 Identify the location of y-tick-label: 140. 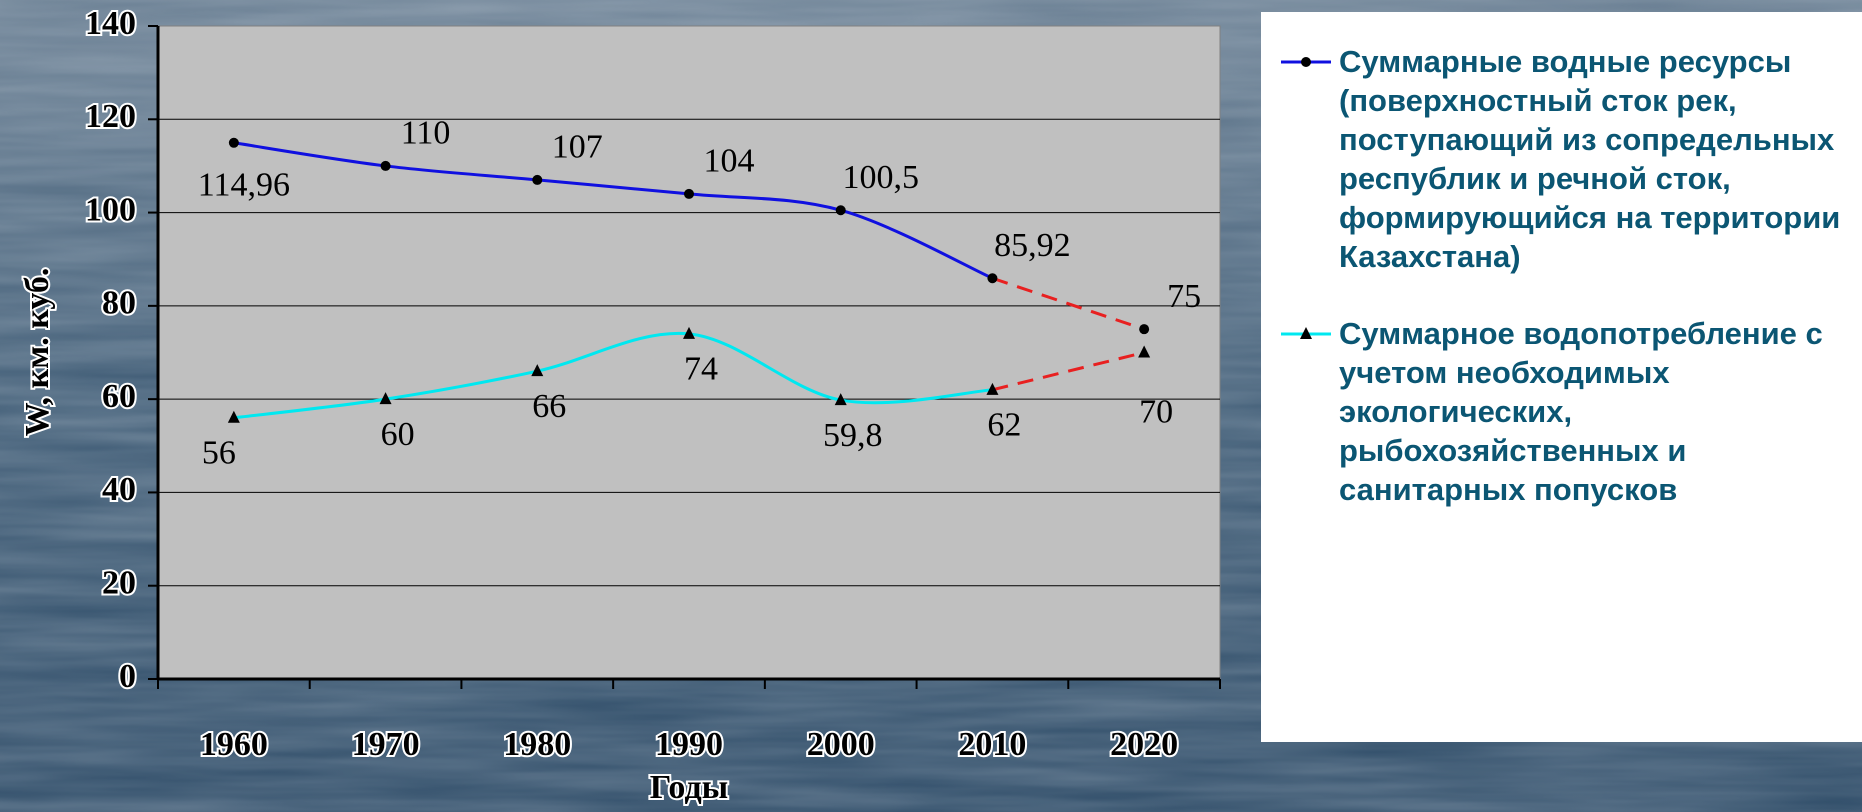
(110, 23).